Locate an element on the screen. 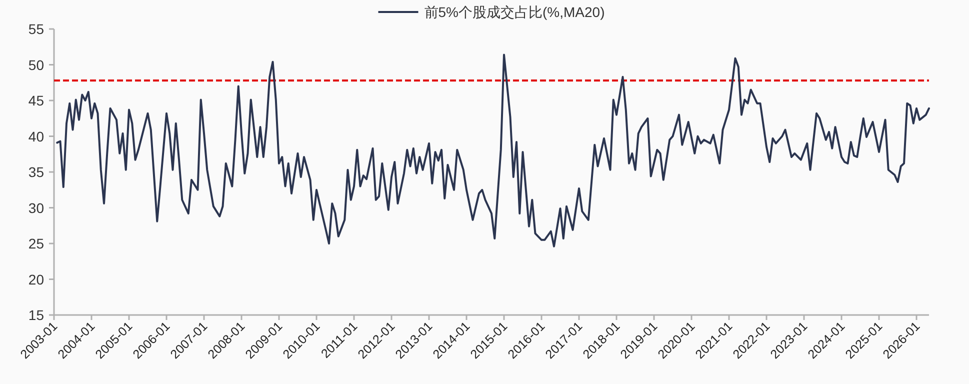 This screenshot has width=969, height=384. y-tick-label: 30 is located at coordinates (36, 208).